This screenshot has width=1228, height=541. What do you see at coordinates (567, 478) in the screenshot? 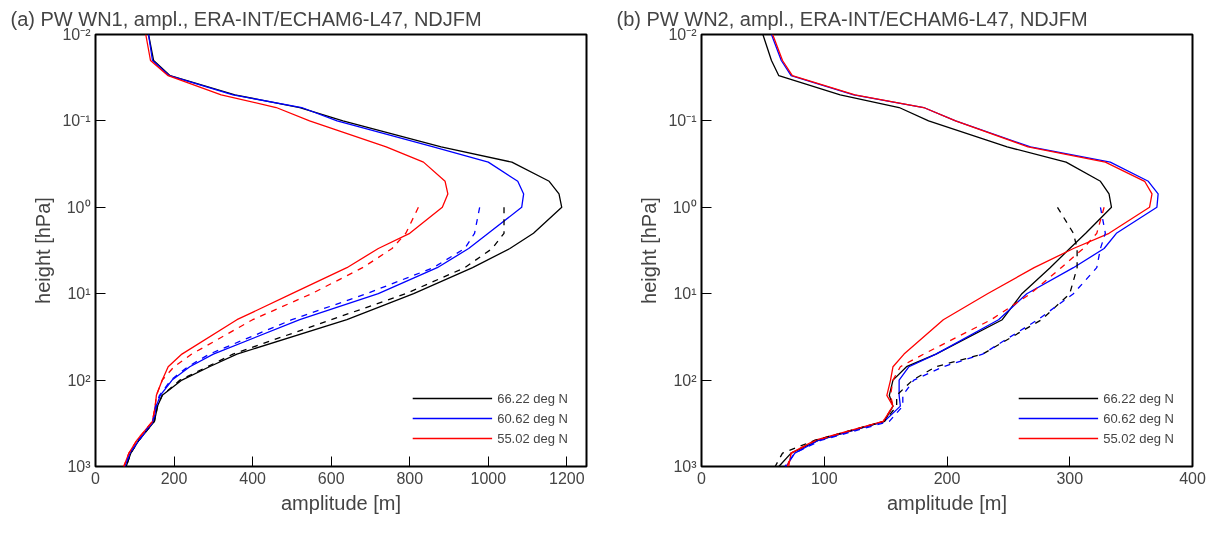
I see `x-tick-label: 1200` at bounding box center [567, 478].